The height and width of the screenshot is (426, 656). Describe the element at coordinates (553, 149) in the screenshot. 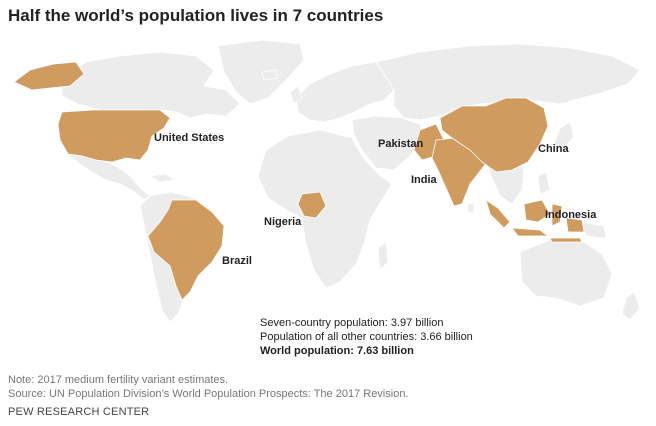

I see `label-china: China` at that location.